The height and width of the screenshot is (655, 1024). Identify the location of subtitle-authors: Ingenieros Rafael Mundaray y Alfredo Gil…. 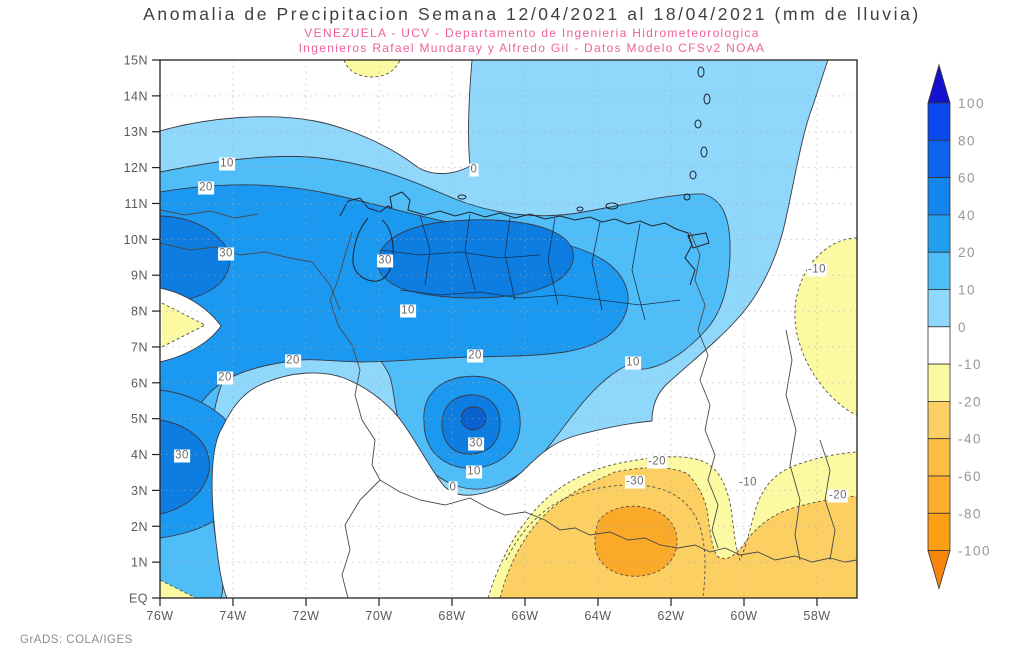
(532, 48).